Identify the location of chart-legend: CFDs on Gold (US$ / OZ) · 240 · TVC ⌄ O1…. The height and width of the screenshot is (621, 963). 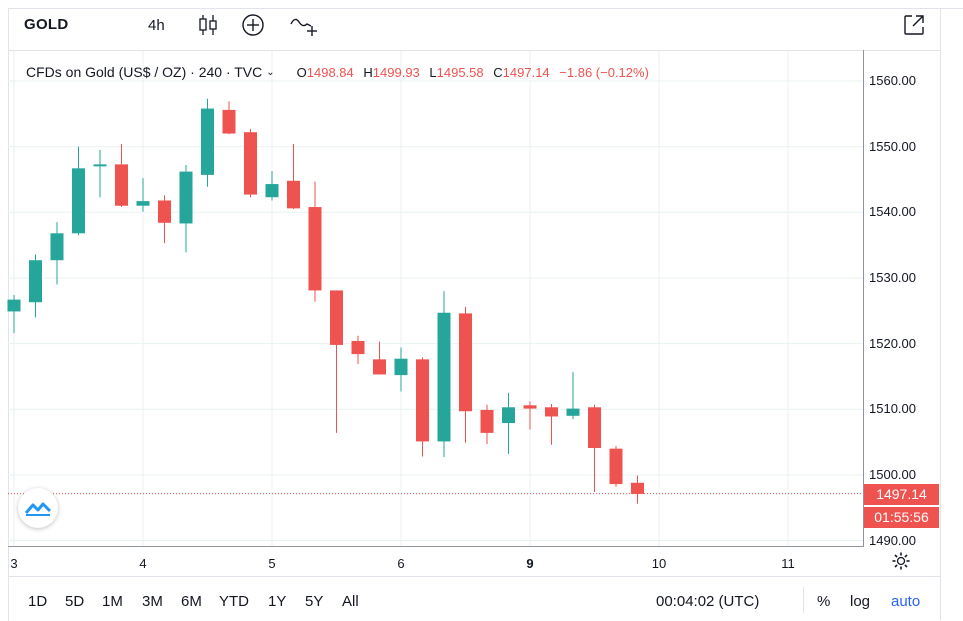
(340, 72).